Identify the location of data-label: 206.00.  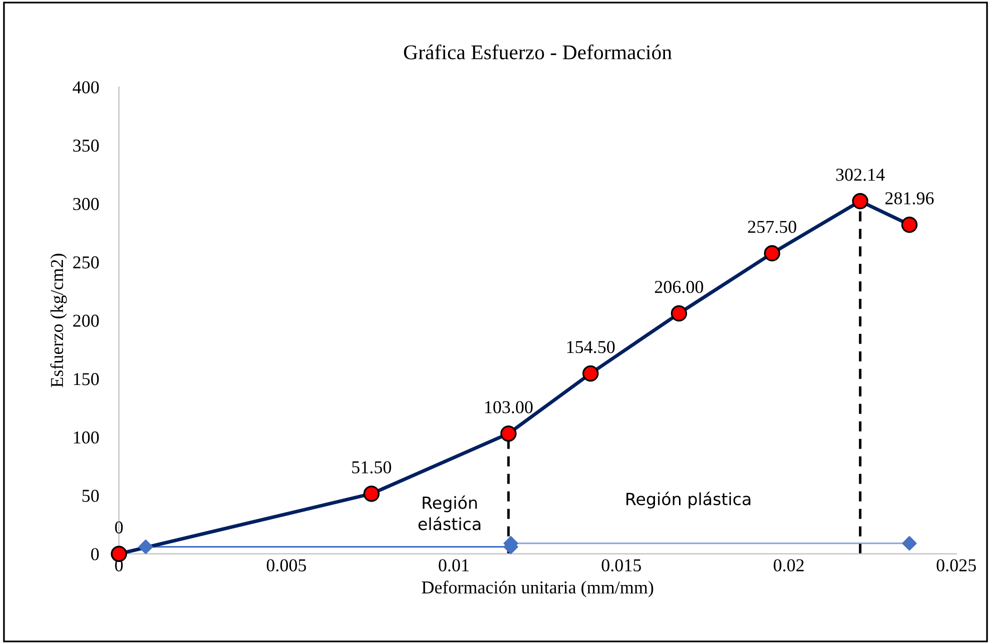
(679, 287).